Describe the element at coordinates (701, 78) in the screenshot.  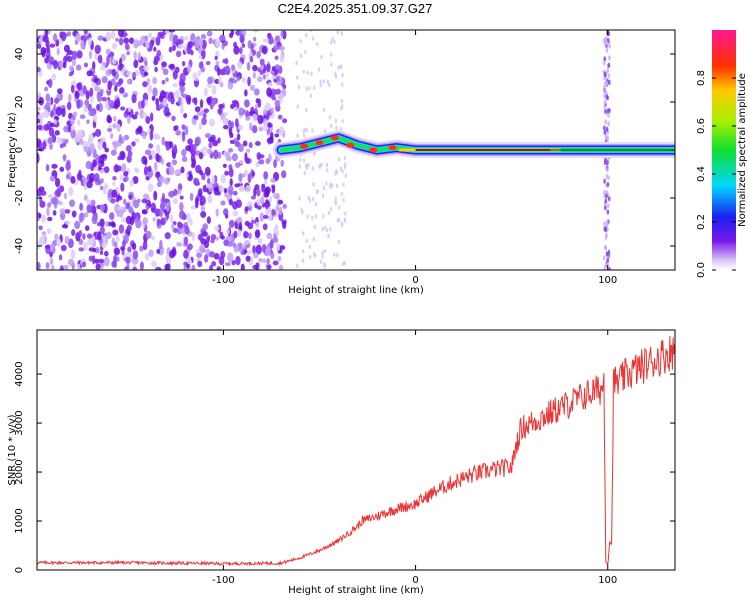
I see `colorbar-tick-label: 0.8` at that location.